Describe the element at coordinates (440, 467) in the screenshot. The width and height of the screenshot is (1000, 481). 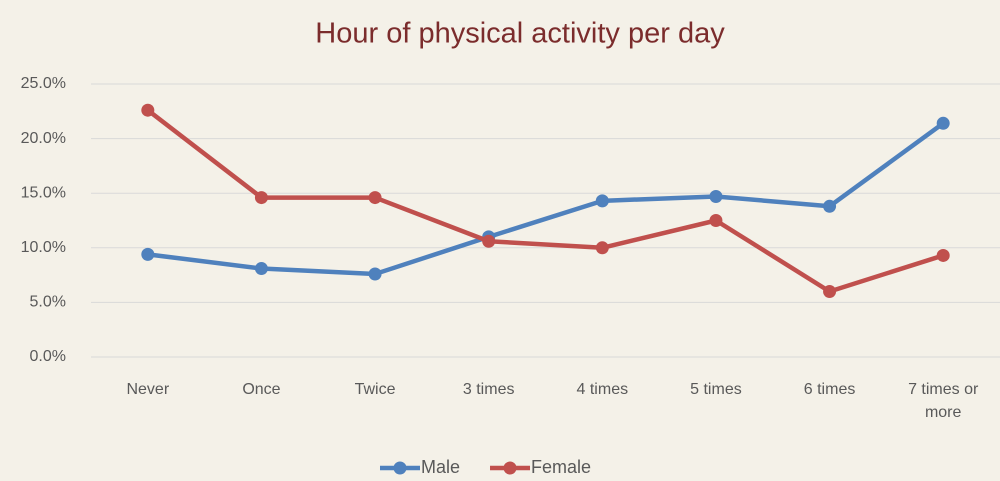
I see `legend-label: Male` at that location.